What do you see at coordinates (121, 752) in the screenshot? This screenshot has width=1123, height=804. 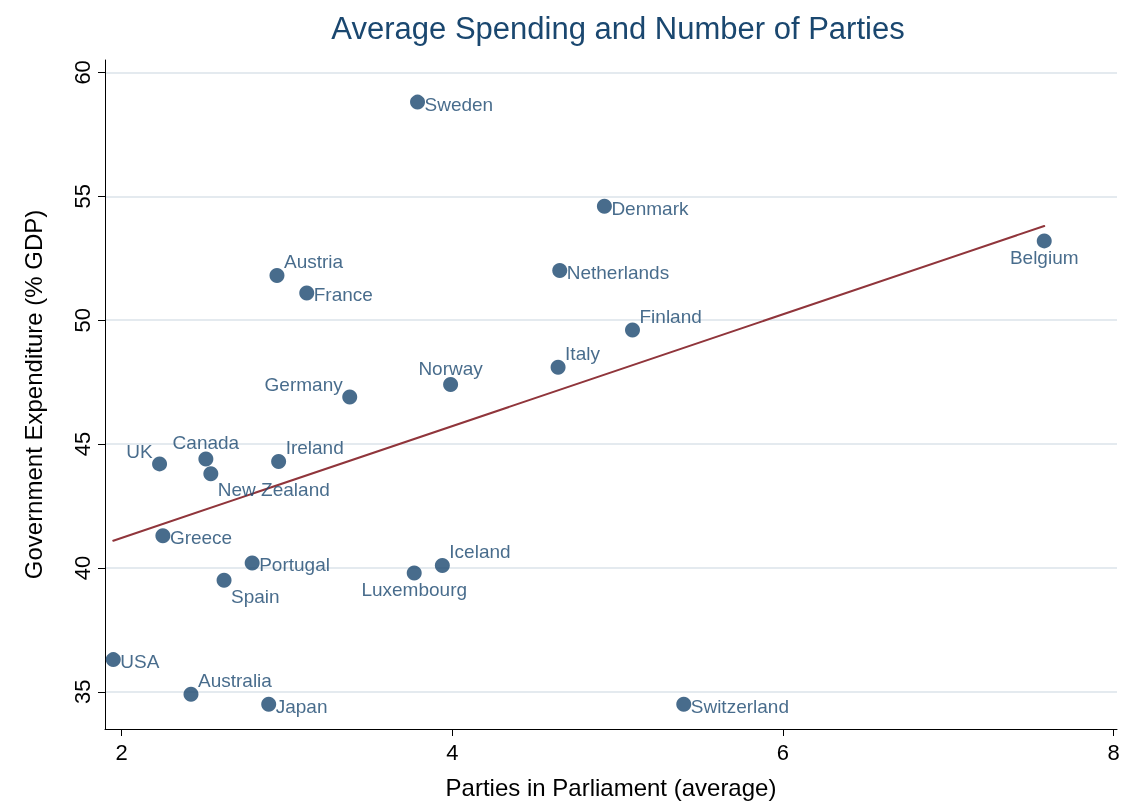 I see `x-tick-label: 2` at bounding box center [121, 752].